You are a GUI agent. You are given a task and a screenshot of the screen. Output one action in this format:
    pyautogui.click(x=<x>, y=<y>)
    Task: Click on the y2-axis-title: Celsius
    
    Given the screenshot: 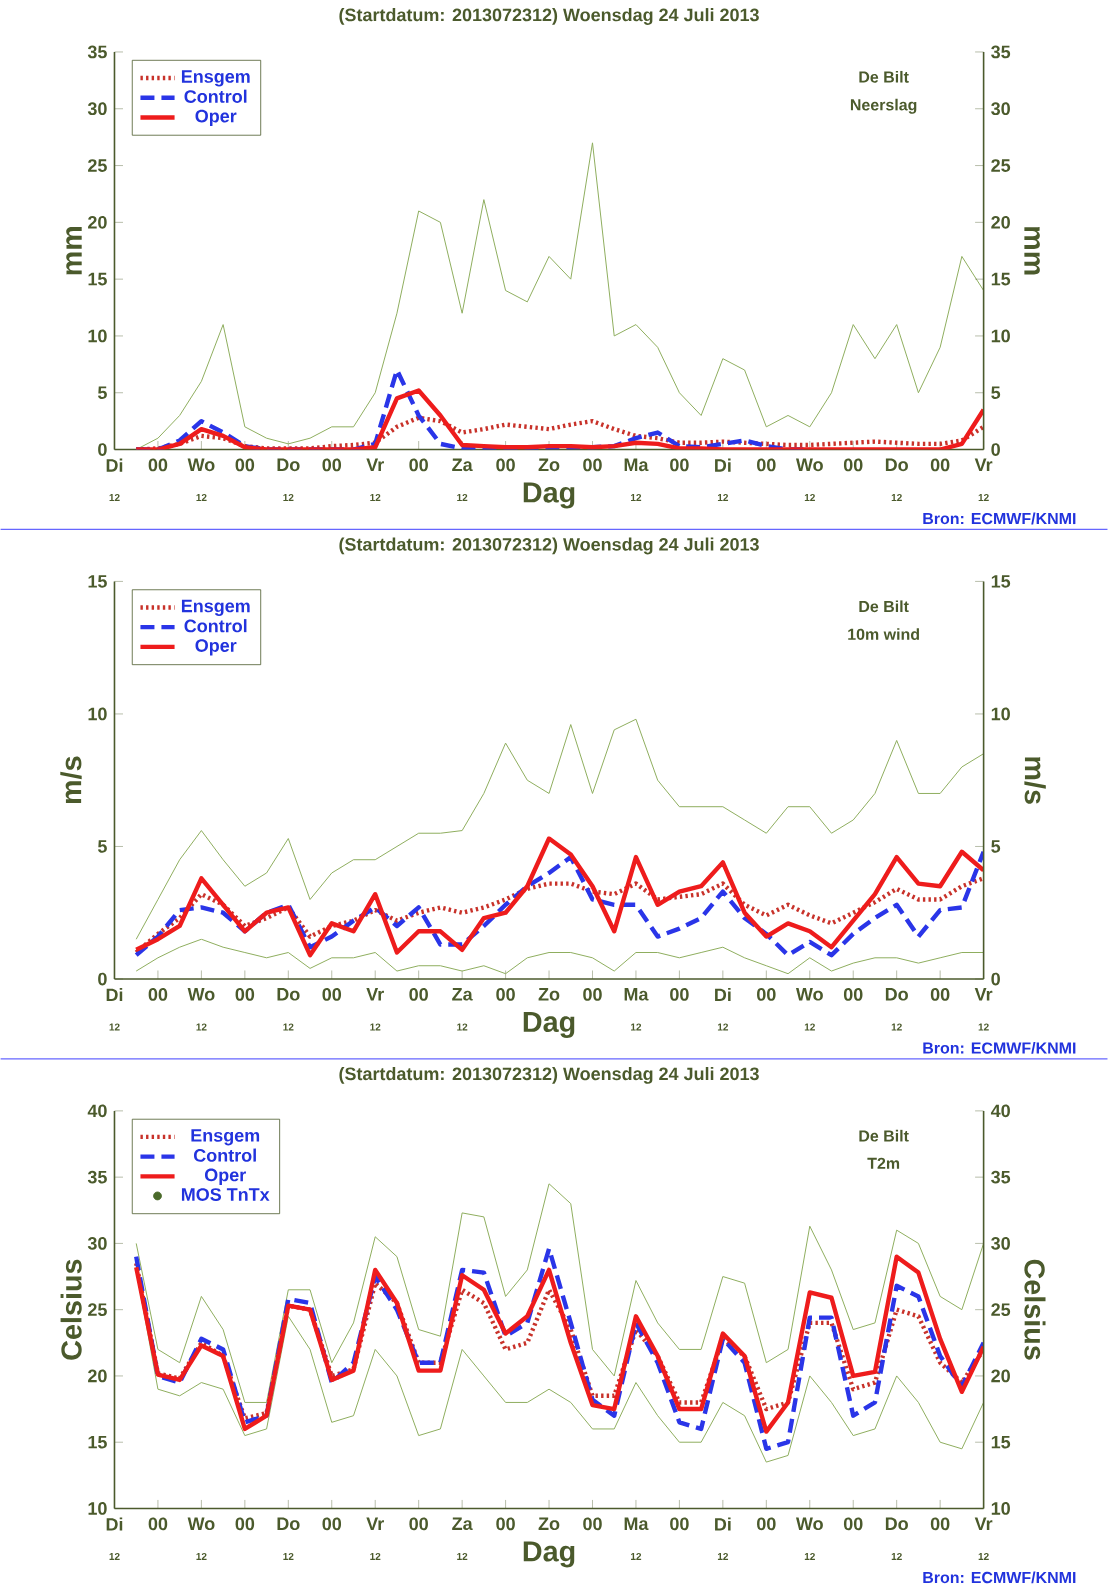 What is the action you would take?
    pyautogui.click(x=1035, y=1309)
    